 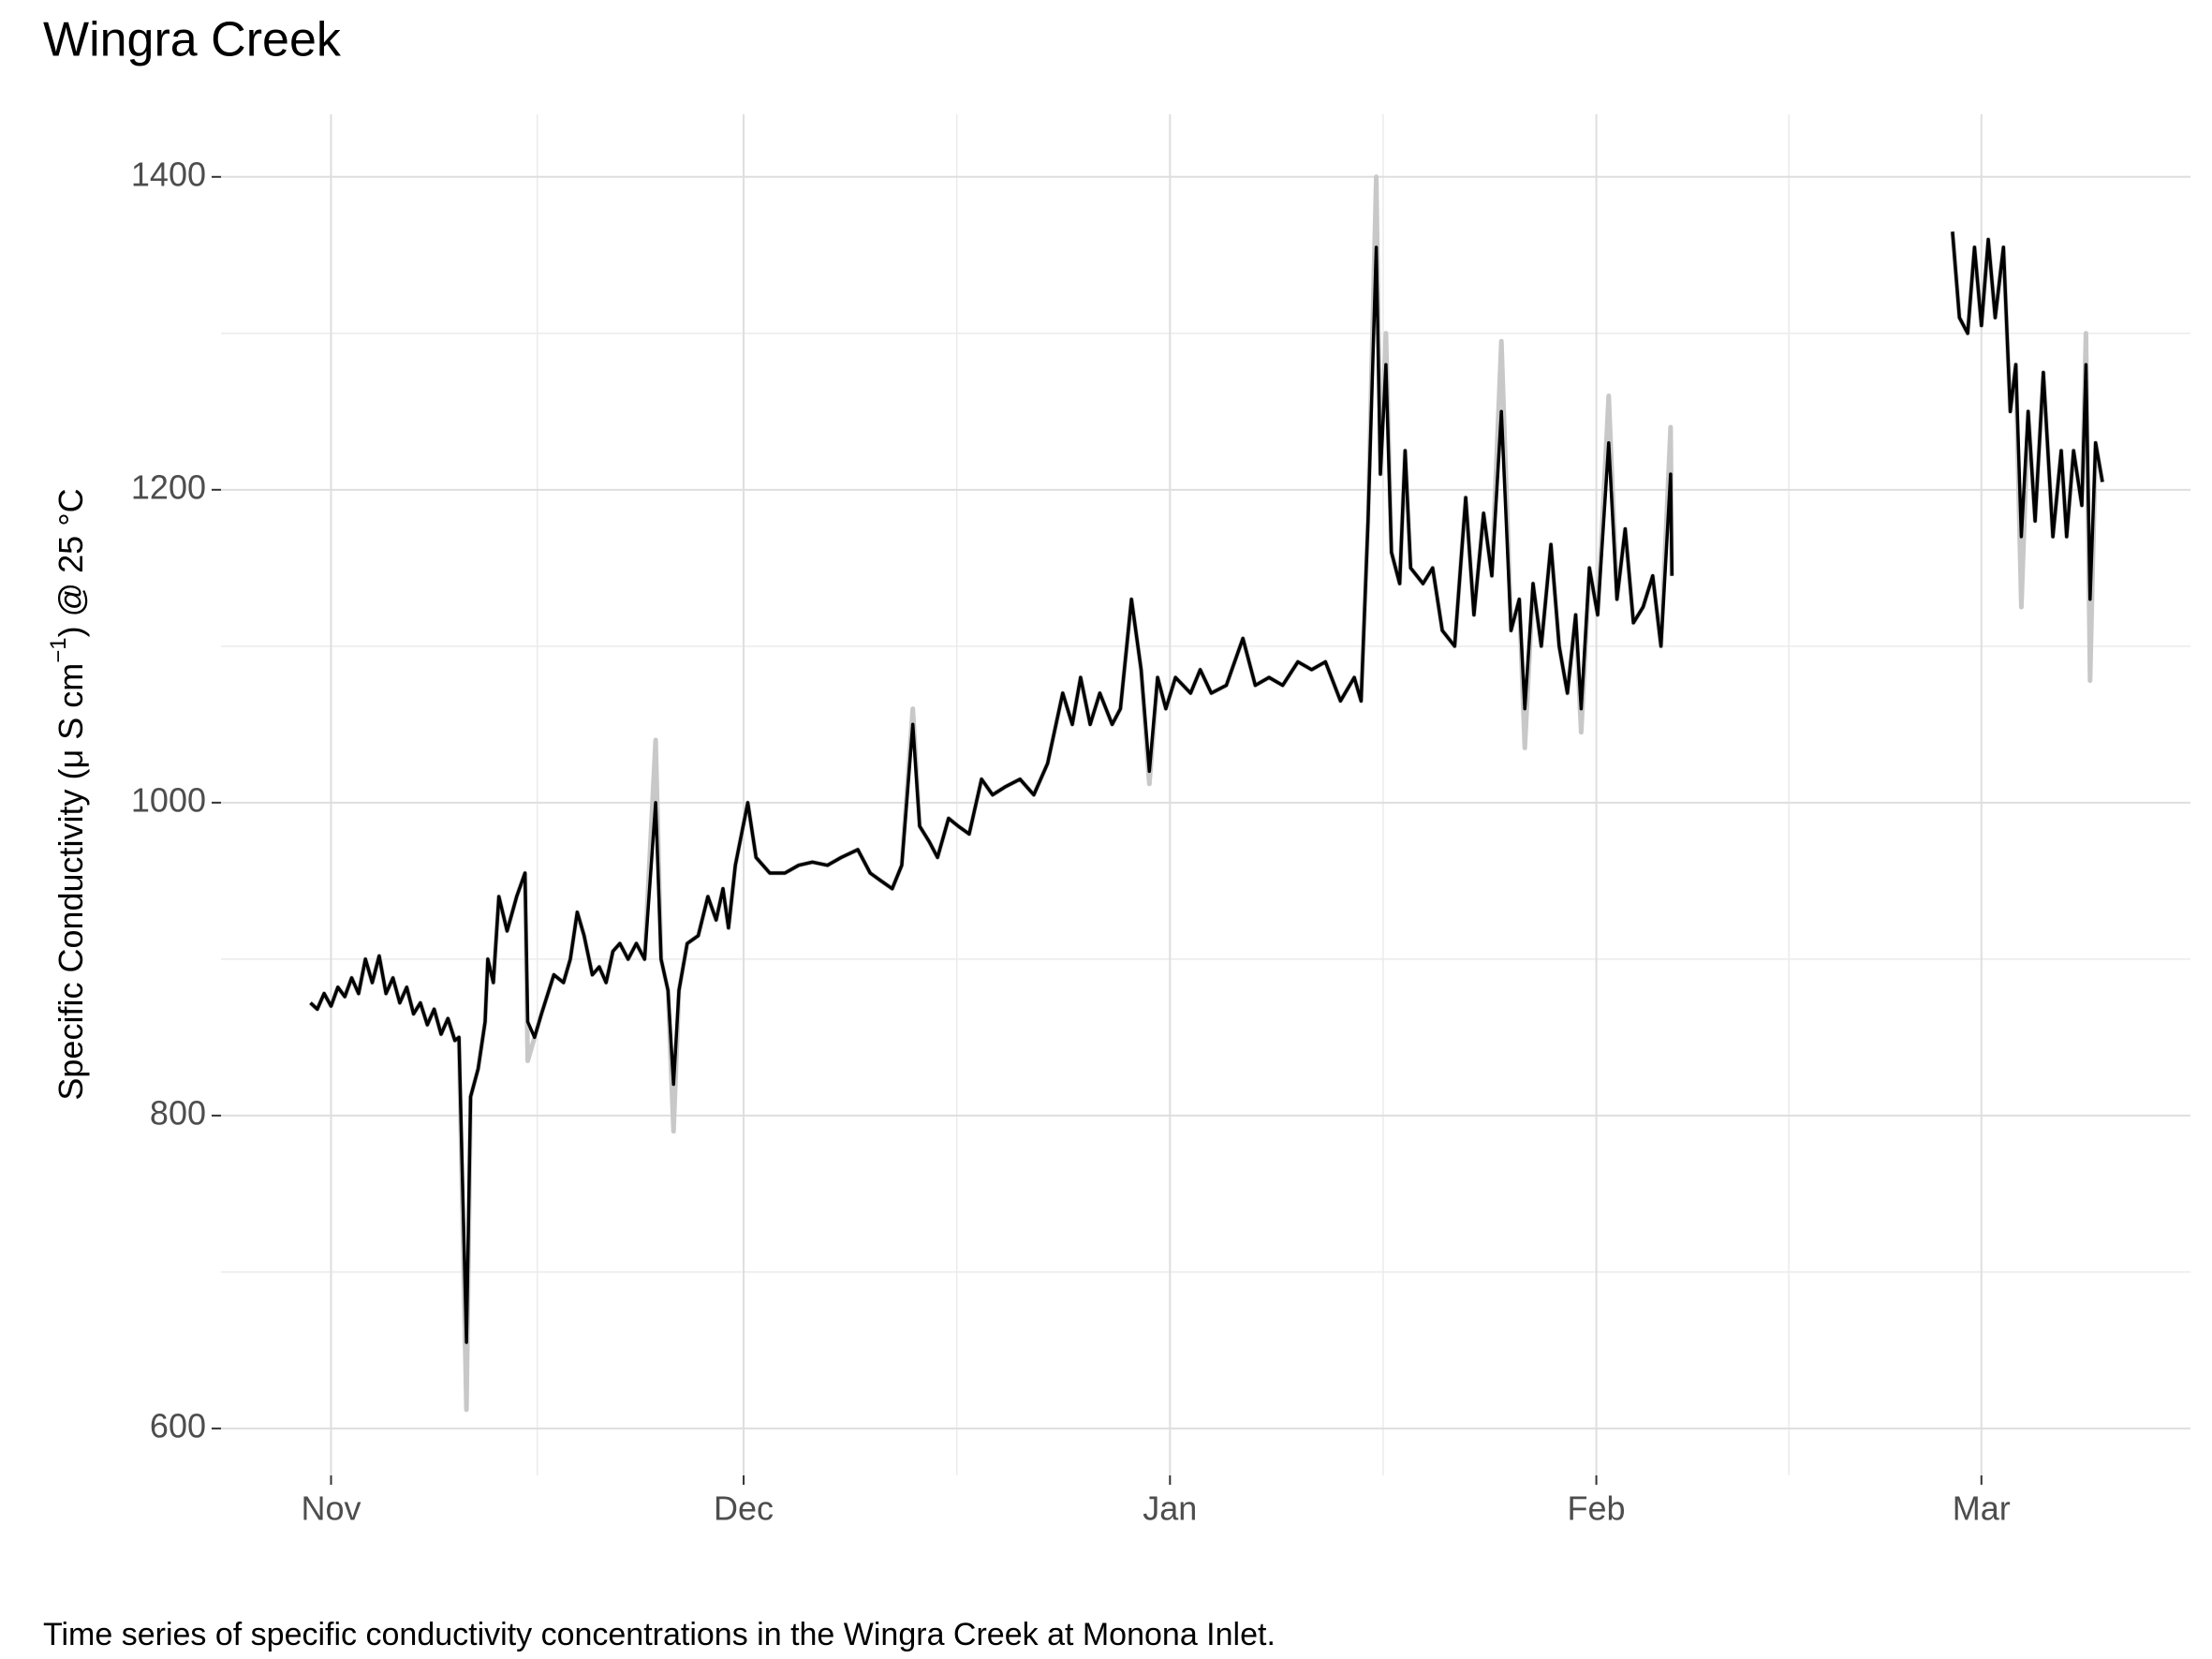 I want to click on x-tick-label: Mar, so click(x=1982, y=1509).